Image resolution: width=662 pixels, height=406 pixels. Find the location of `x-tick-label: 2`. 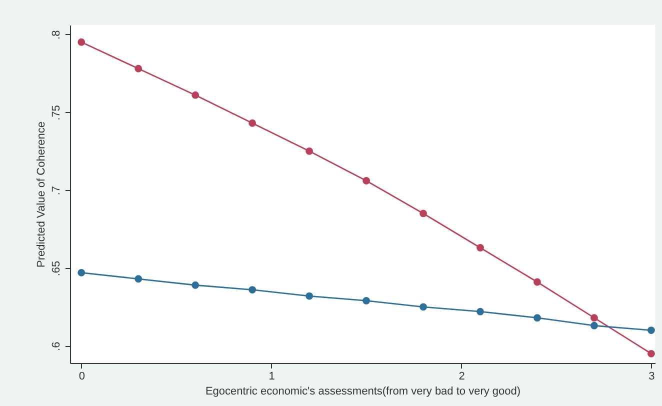

x-tick-label: 2 is located at coordinates (461, 376).